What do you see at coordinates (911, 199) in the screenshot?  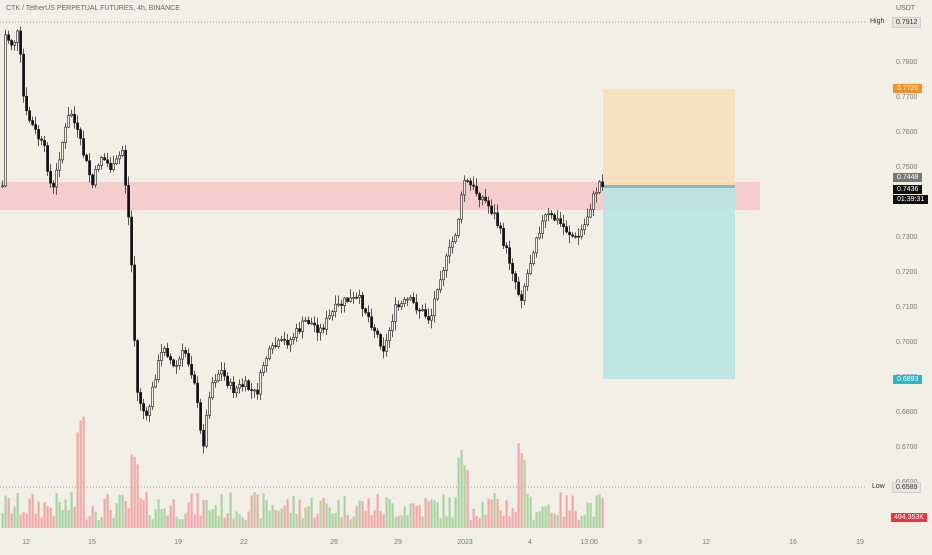 I see `candle-countdown: 01:39:31` at bounding box center [911, 199].